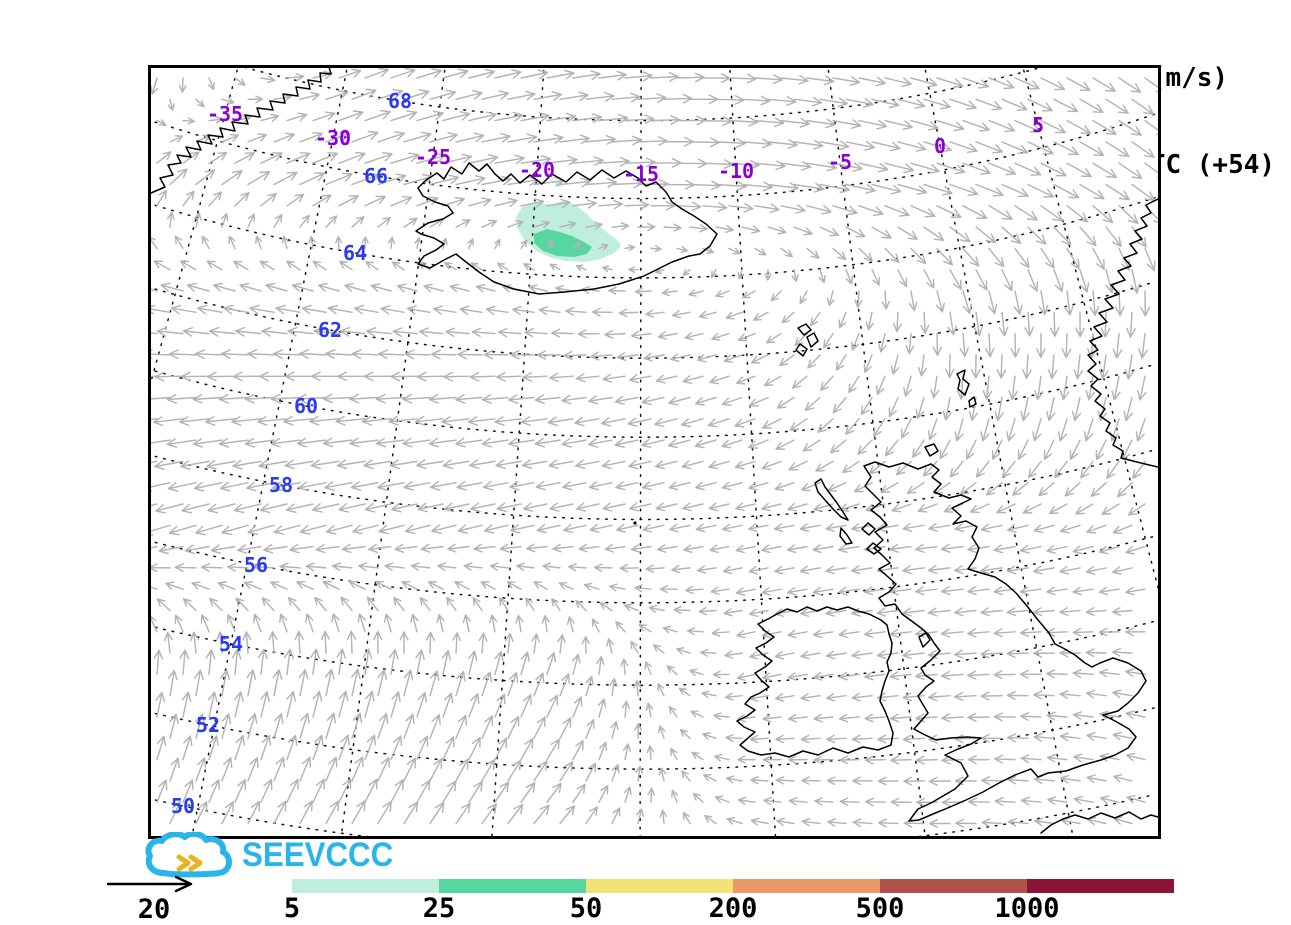 This screenshot has height=925, width=1291. I want to click on longitude-label: -10, so click(736, 171).